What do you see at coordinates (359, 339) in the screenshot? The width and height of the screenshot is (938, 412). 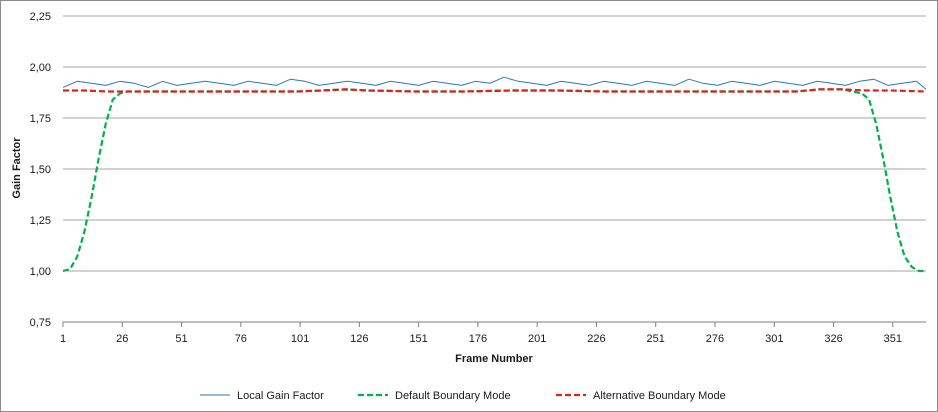 I see `x-tick-label: 126` at bounding box center [359, 339].